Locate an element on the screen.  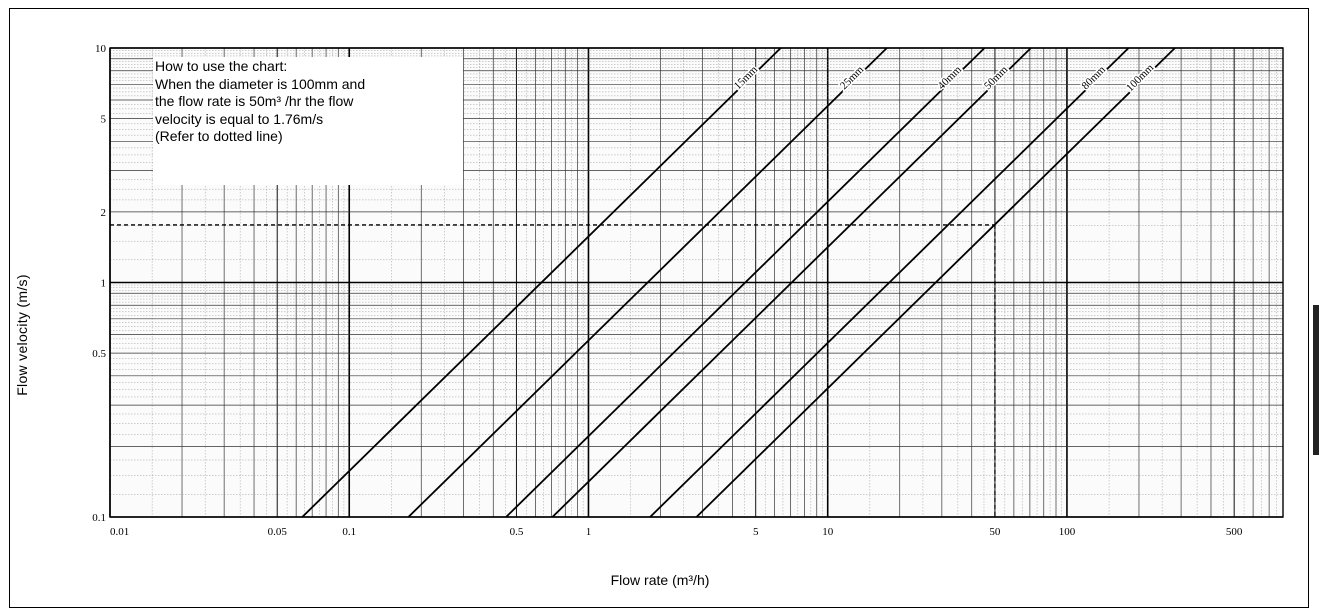
y-tick-label: 10 is located at coordinates (101, 49).